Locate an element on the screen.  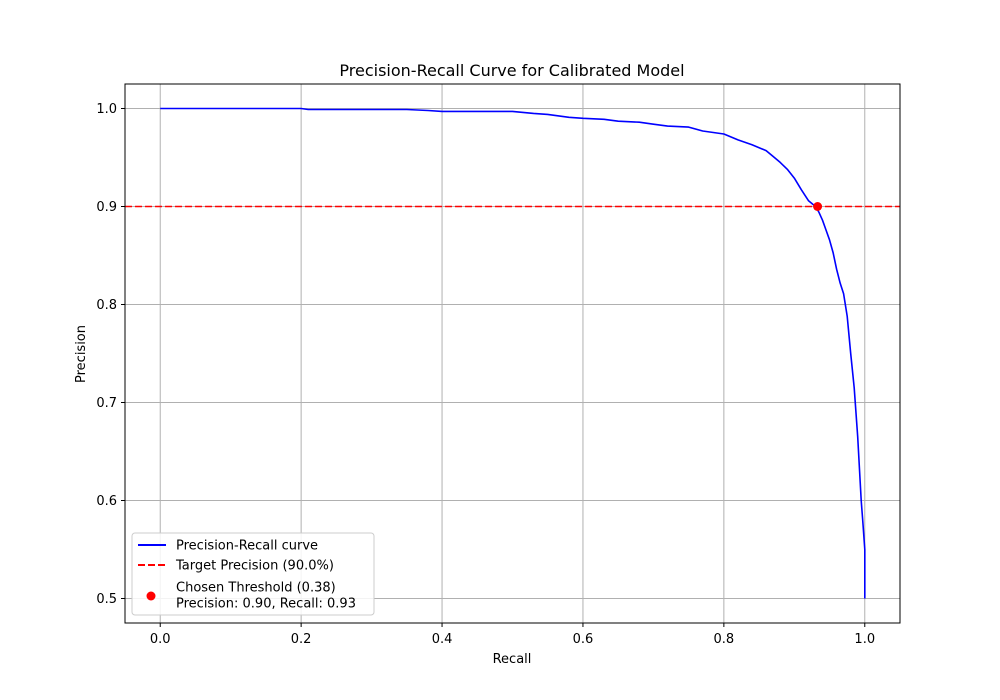
y-axis-label: Precision is located at coordinates (81, 354).